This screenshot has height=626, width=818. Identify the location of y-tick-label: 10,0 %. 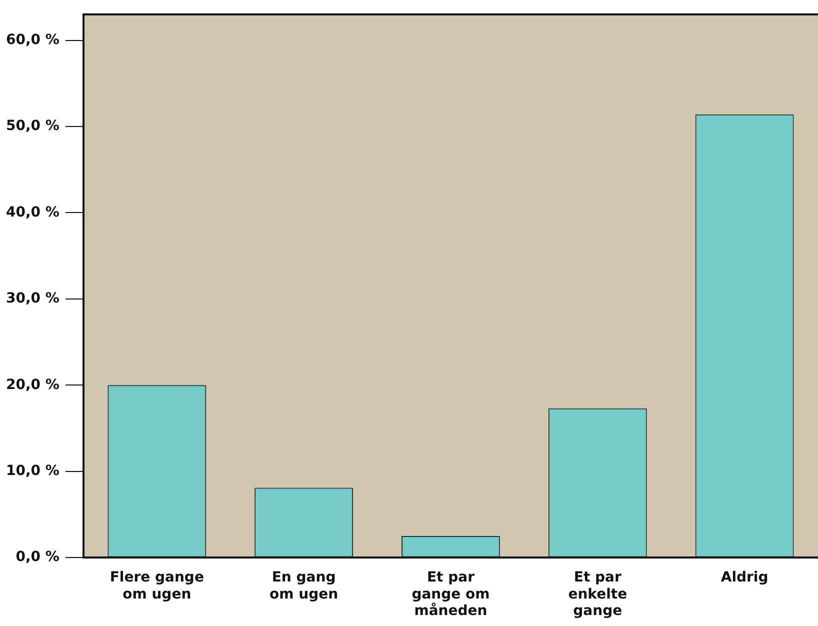
(33, 471).